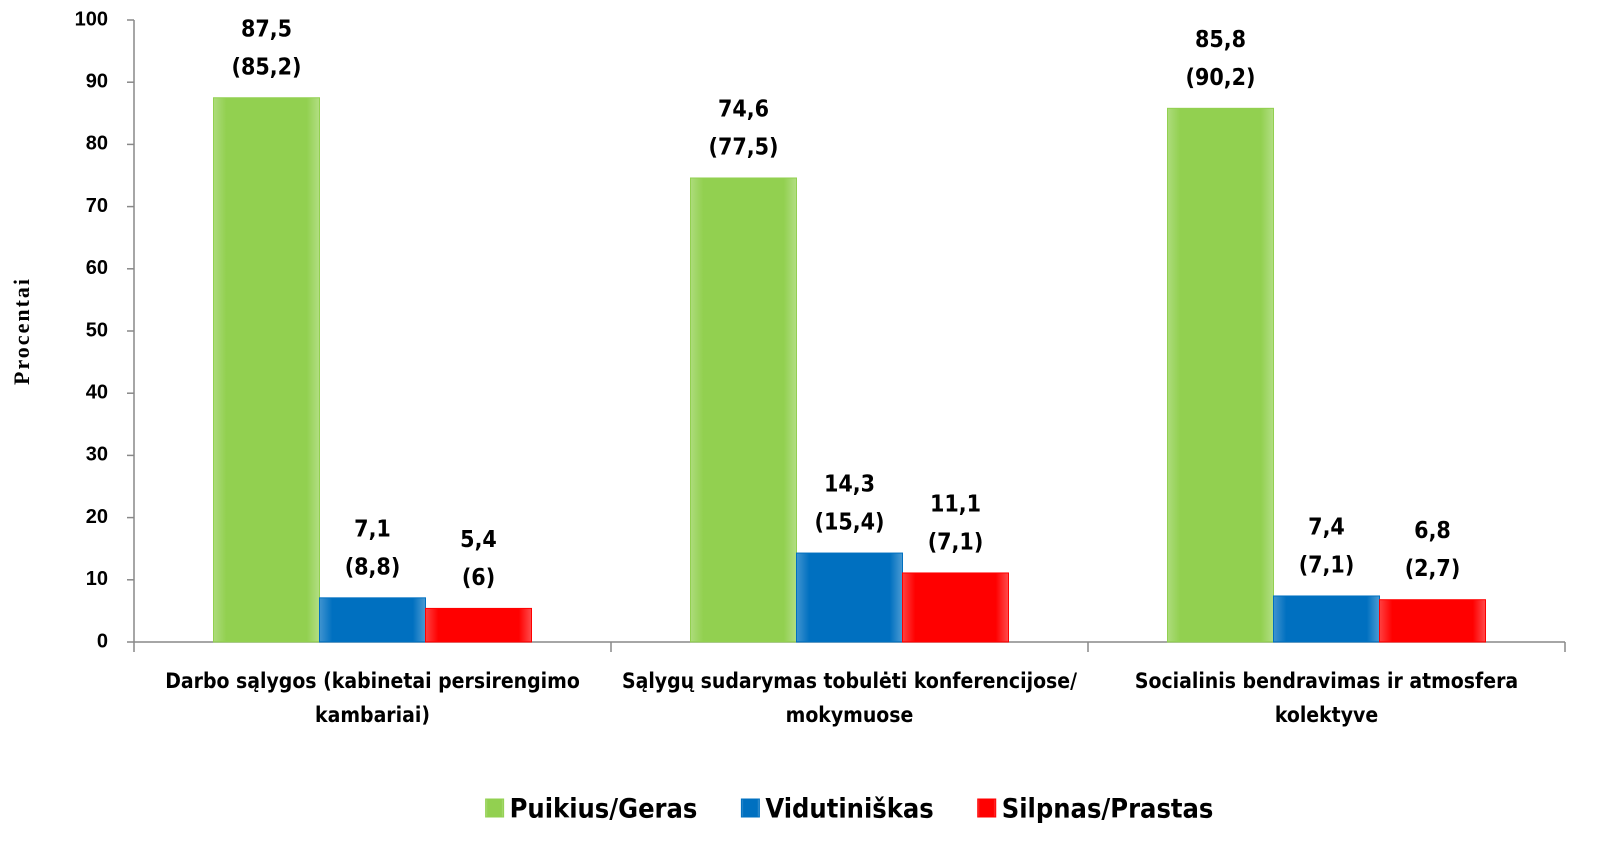  I want to click on legend-label: Vidutiniškas, so click(849, 809).